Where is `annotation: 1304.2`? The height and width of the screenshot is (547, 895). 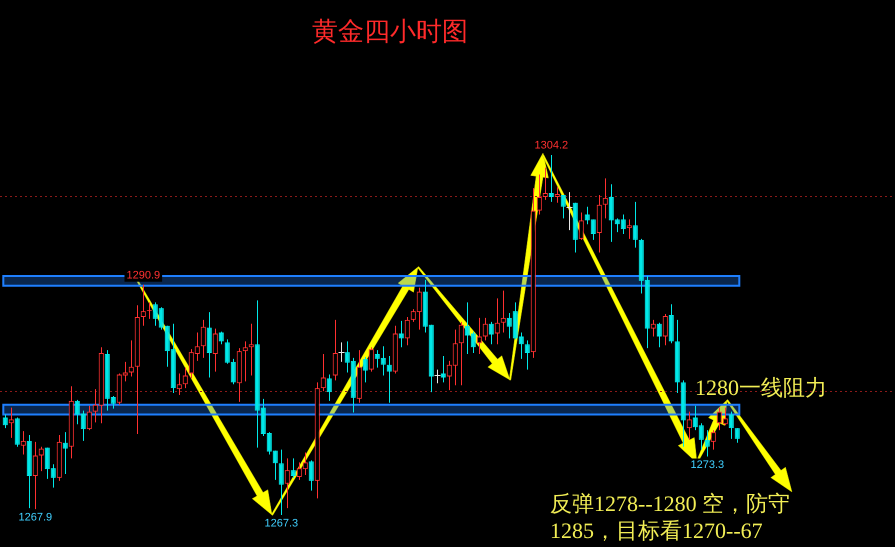
annotation: 1304.2 is located at coordinates (551, 146).